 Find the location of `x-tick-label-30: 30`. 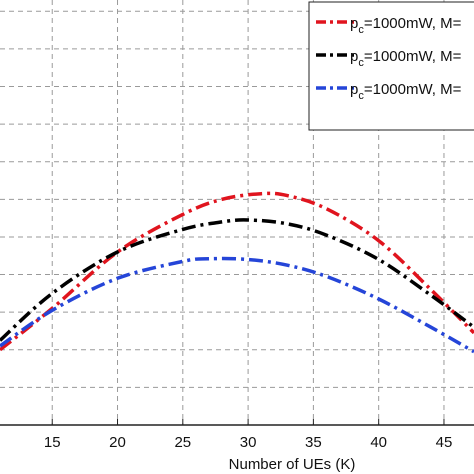

x-tick-label-30: 30 is located at coordinates (248, 442).